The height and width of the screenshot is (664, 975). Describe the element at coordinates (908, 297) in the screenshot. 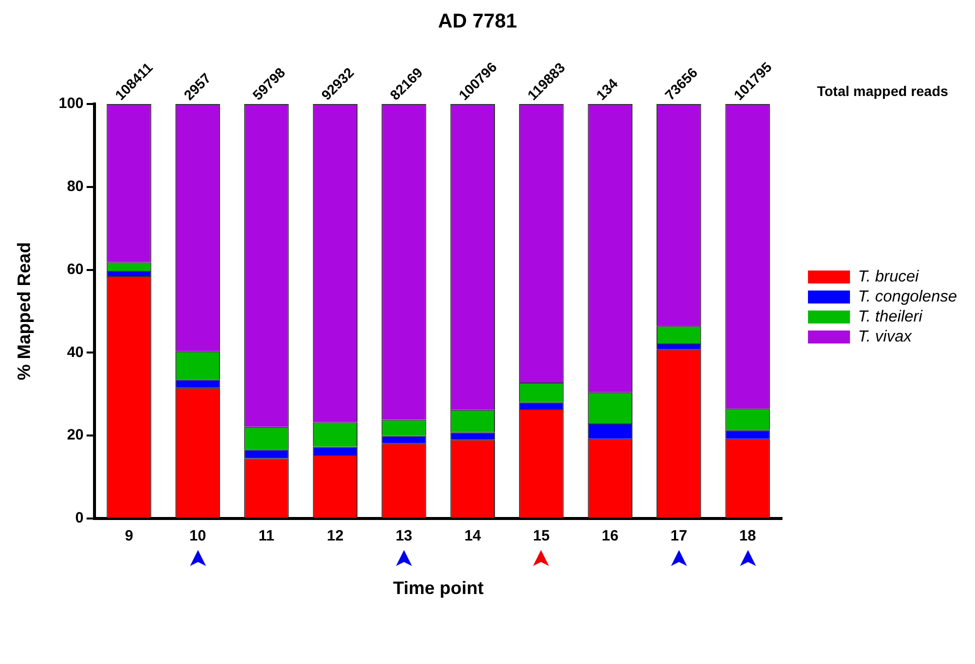

I see `legend-label: T. congolense` at that location.